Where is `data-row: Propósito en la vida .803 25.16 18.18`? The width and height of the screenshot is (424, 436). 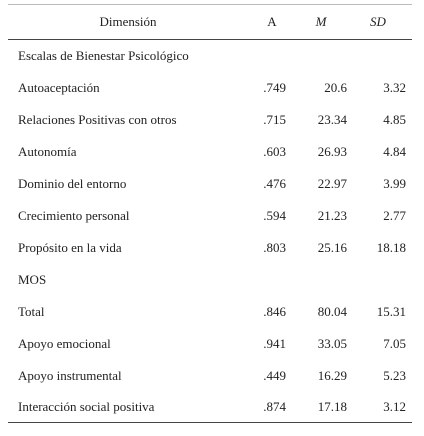
data-row: Propósito en la vida .803 25.16 18.18 is located at coordinates (210, 248).